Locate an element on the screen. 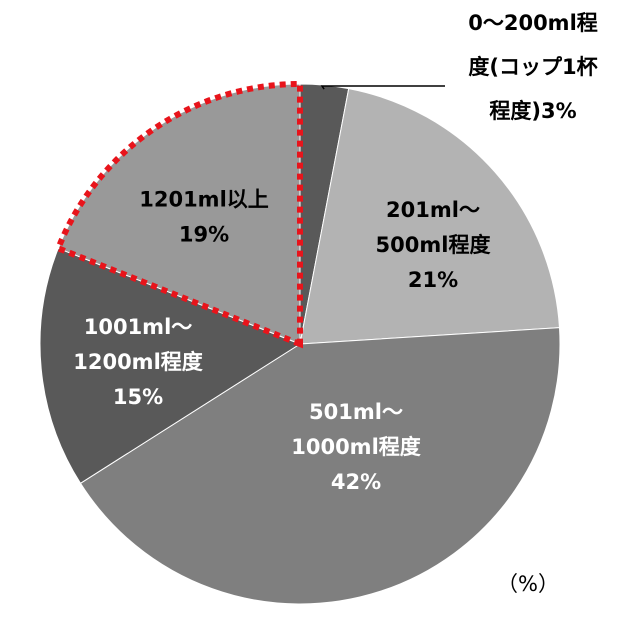 This screenshot has width=640, height=640. slice-label-3-line-1: 501ml～ is located at coordinates (356, 412).